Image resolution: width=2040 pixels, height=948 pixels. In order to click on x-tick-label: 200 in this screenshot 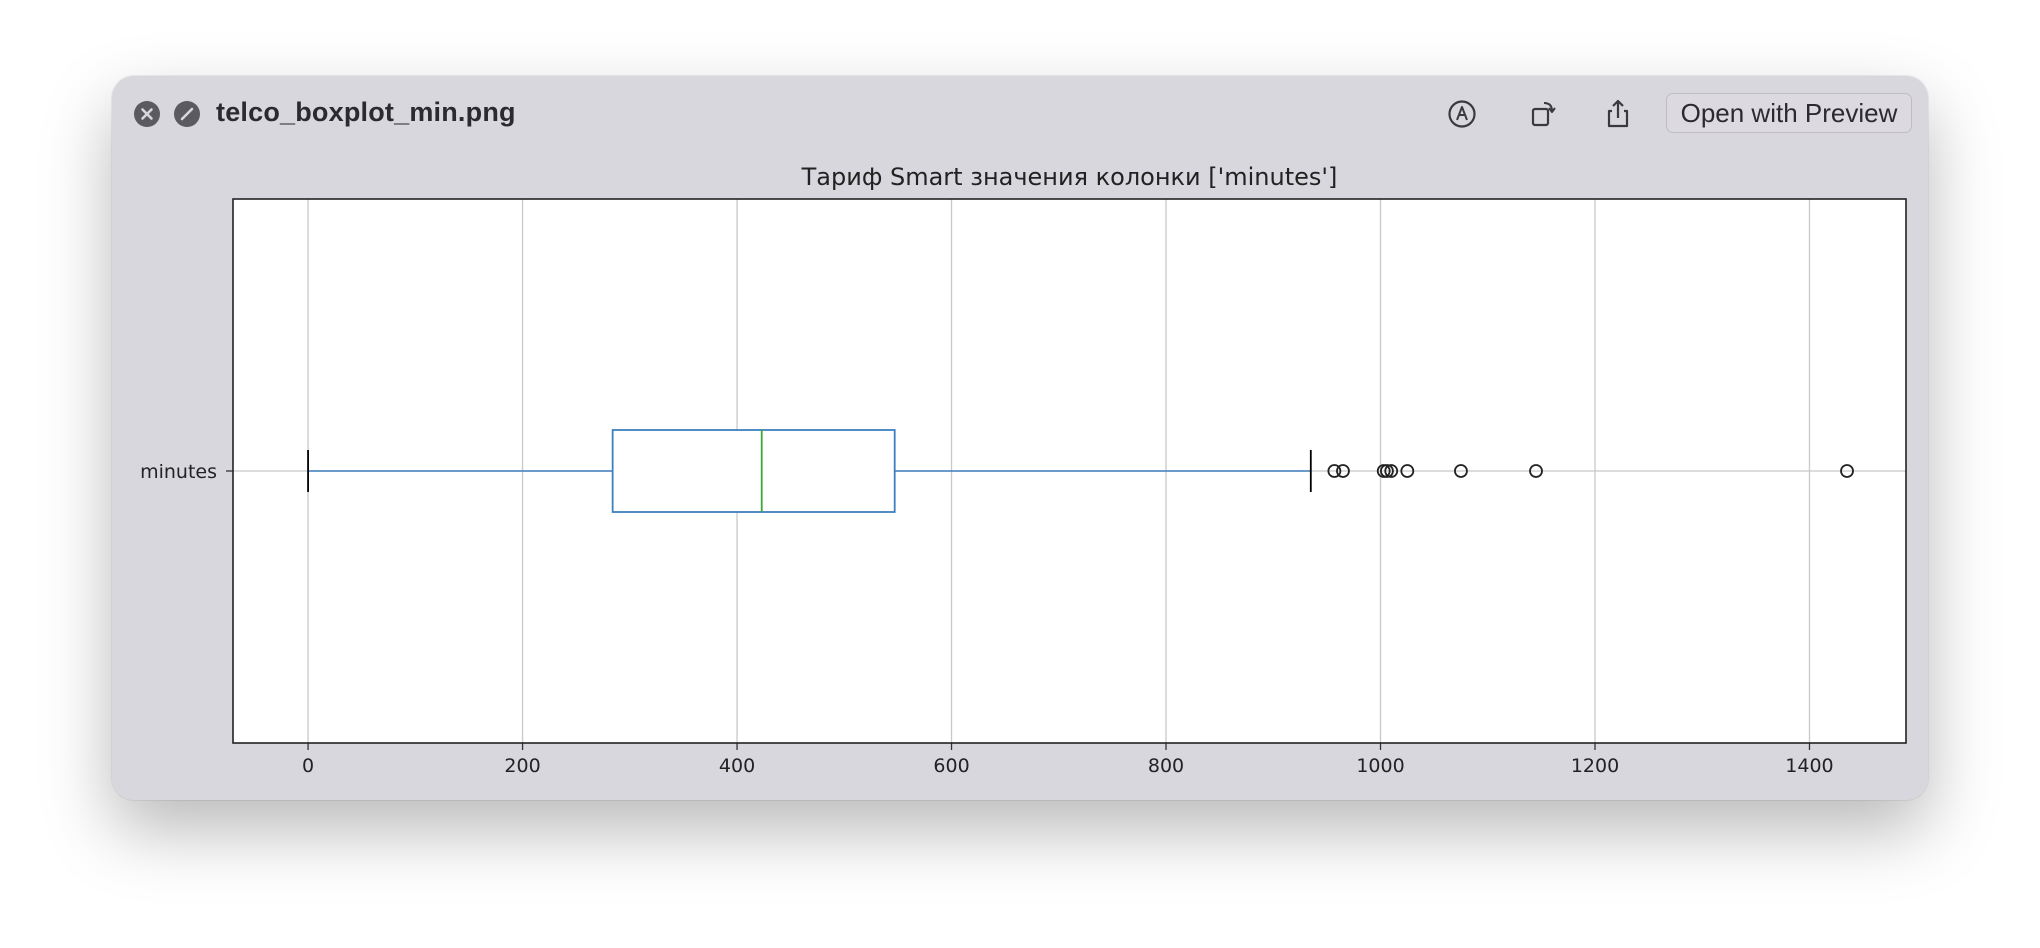, I will do `click(522, 766)`.